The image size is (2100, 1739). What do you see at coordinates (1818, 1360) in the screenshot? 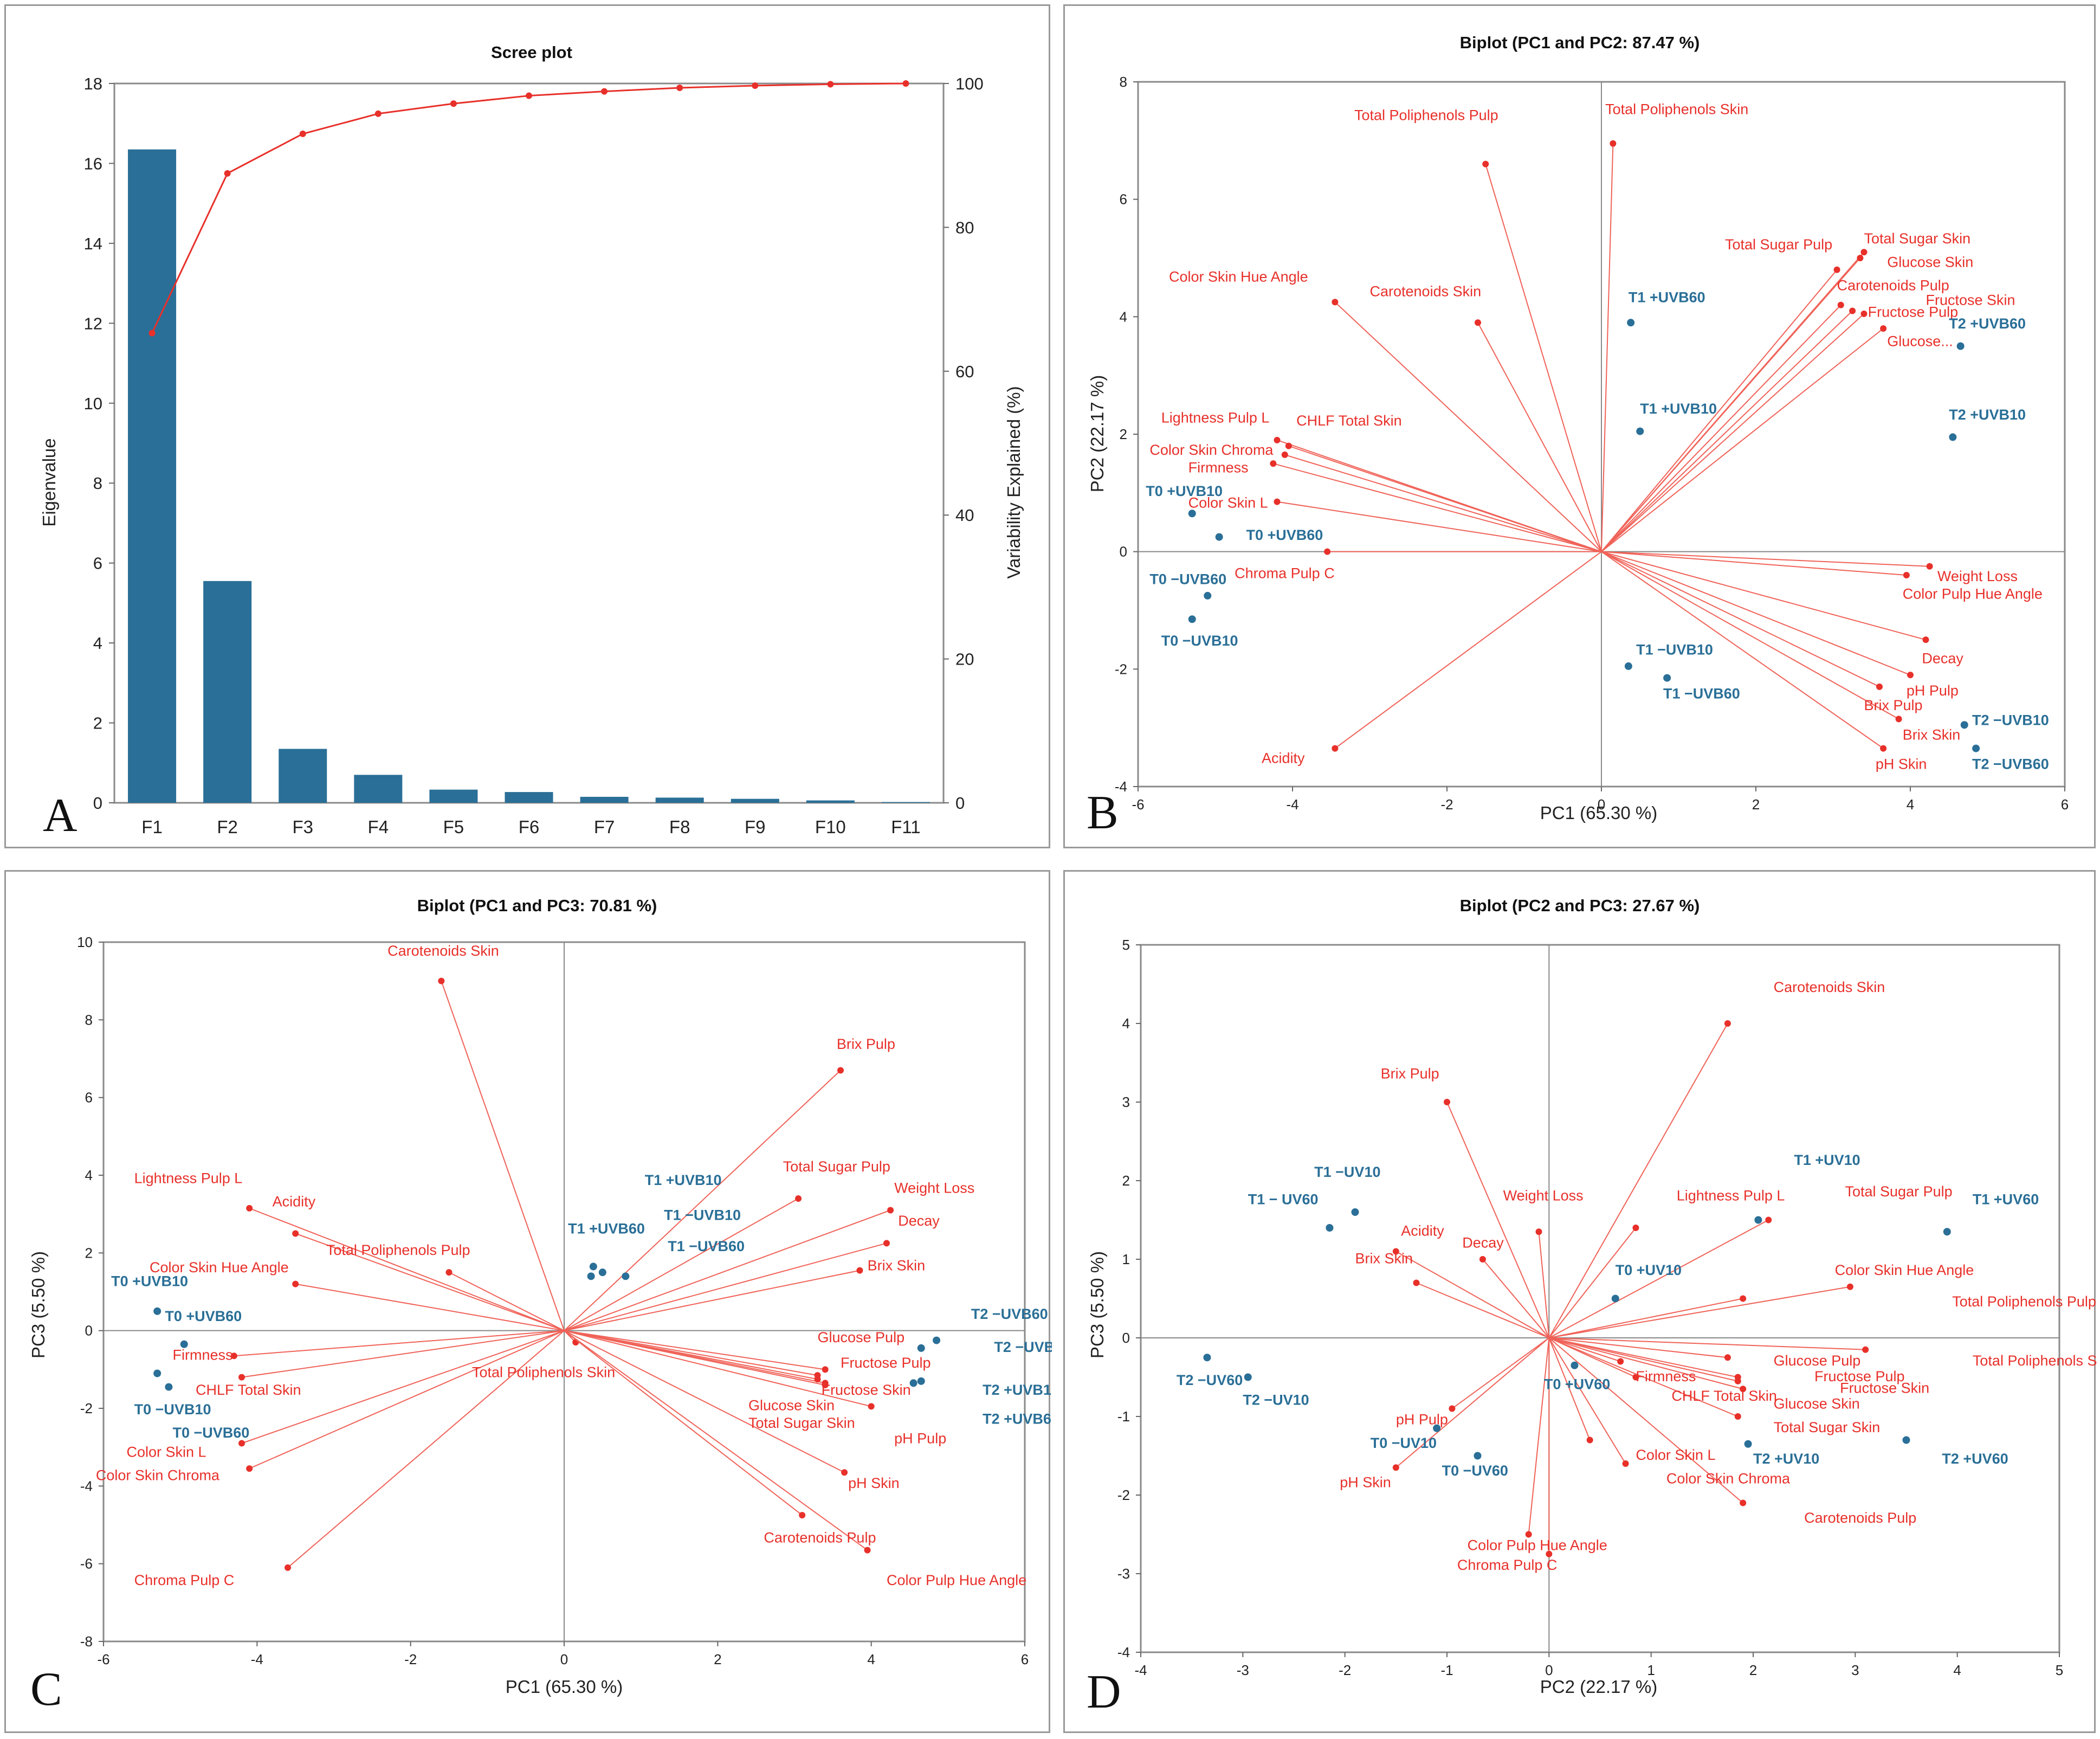
I see `variable-label: Glucose Pulp` at bounding box center [1818, 1360].